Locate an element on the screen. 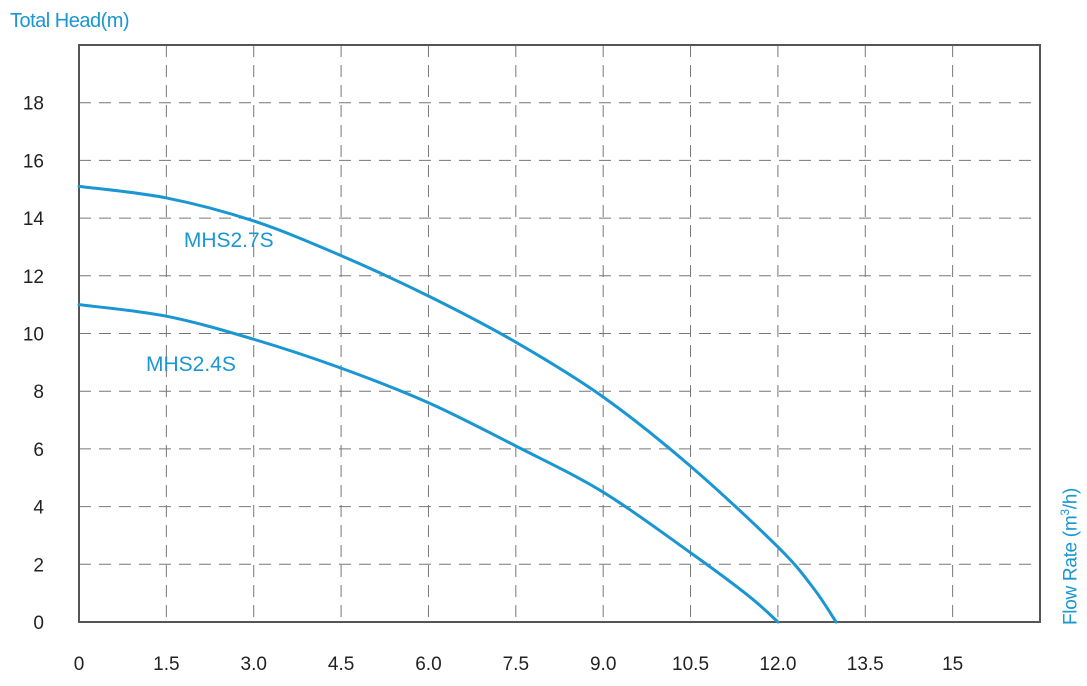 This screenshot has height=686, width=1087. y-axis-title: Total Head(m) is located at coordinates (70, 21).